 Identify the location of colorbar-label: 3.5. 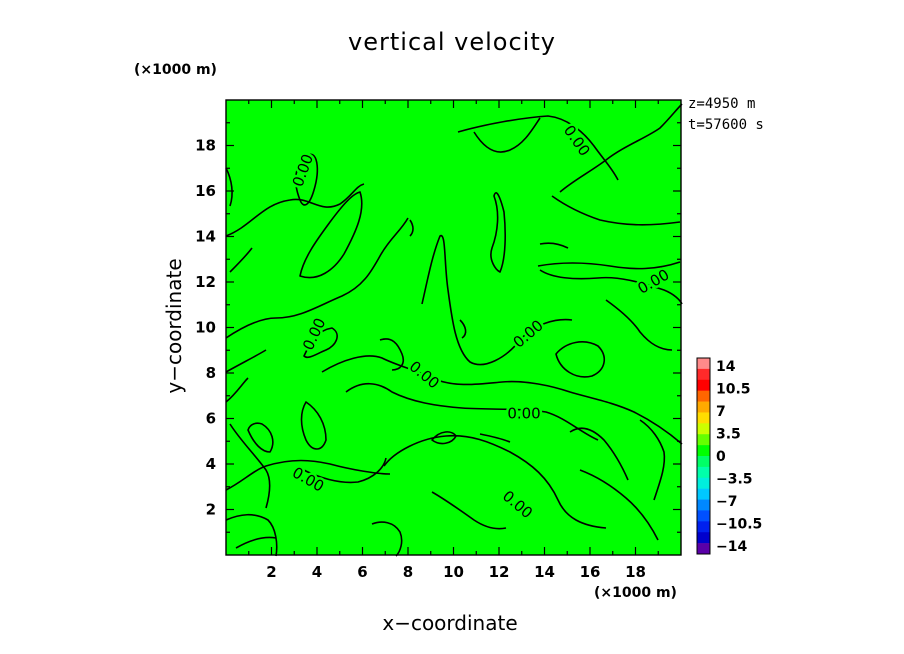
(728, 435).